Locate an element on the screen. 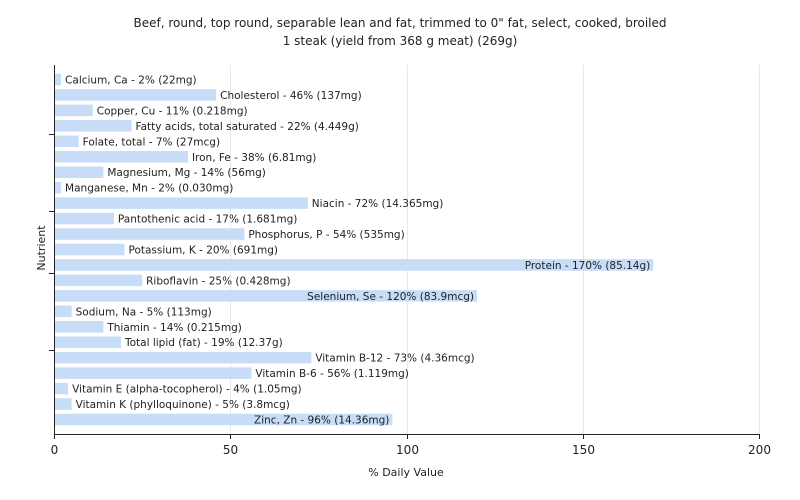  data-label: Magnesium, Mg - 14% (56mg) is located at coordinates (186, 173).